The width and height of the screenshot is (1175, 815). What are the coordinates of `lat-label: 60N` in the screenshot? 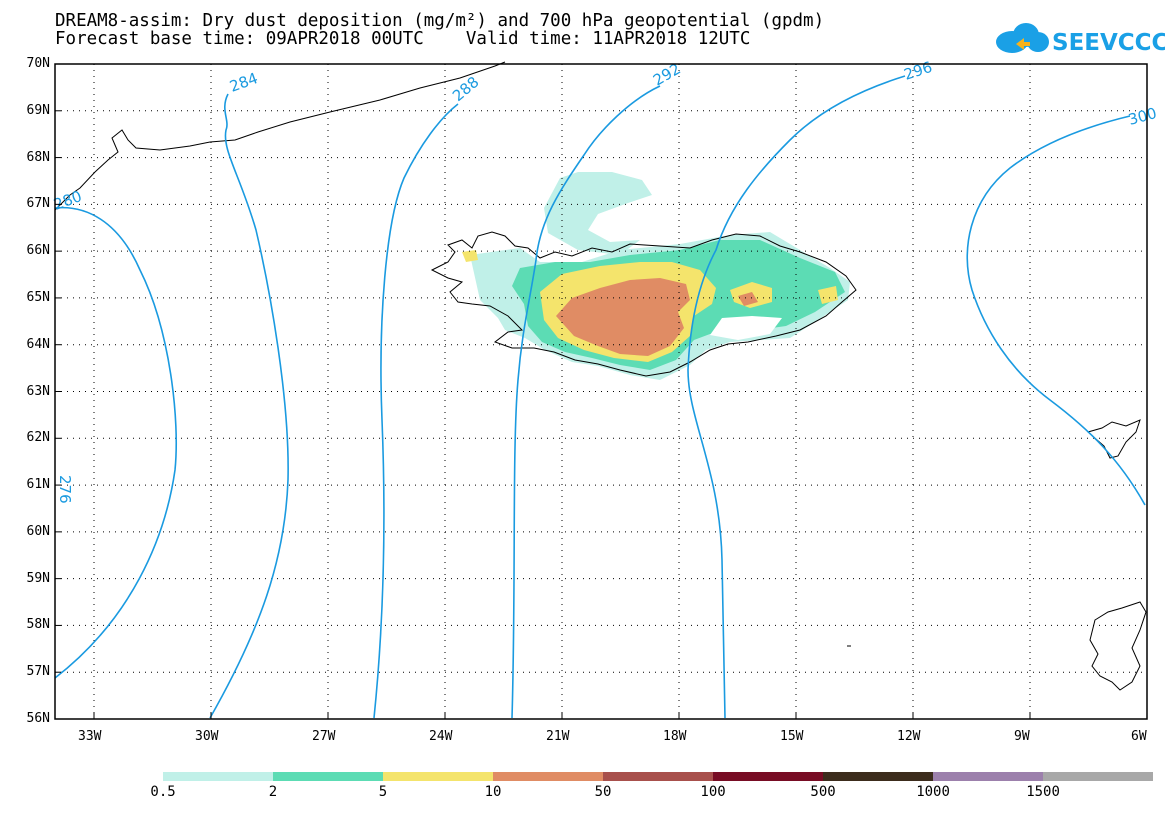 It's located at (38, 531).